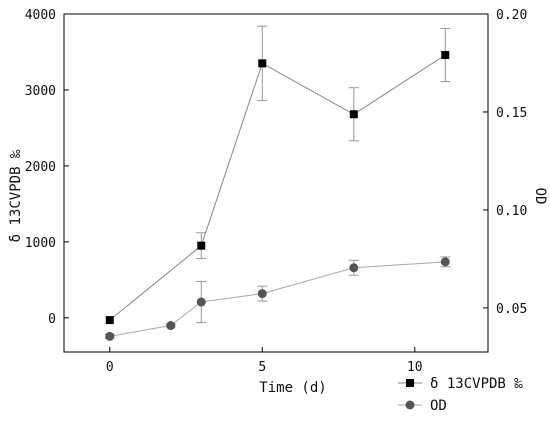 The width and height of the screenshot is (550, 422). Describe the element at coordinates (40, 91) in the screenshot. I see `left-tick-label-3: 3000` at that location.